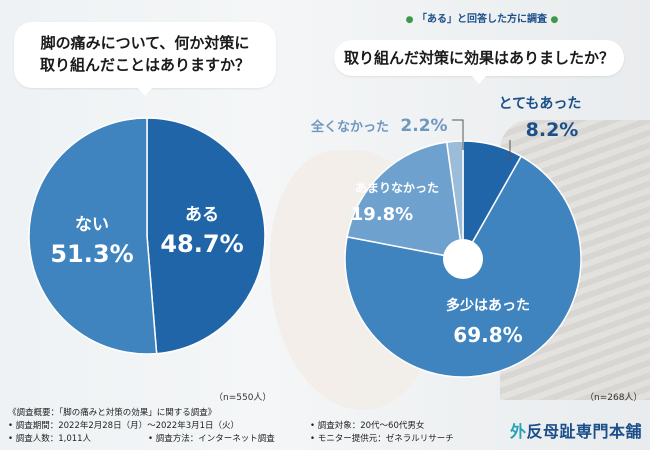 The width and height of the screenshot is (650, 450). What do you see at coordinates (463, 259) in the screenshot?
I see `pie-2-center-hole` at bounding box center [463, 259].